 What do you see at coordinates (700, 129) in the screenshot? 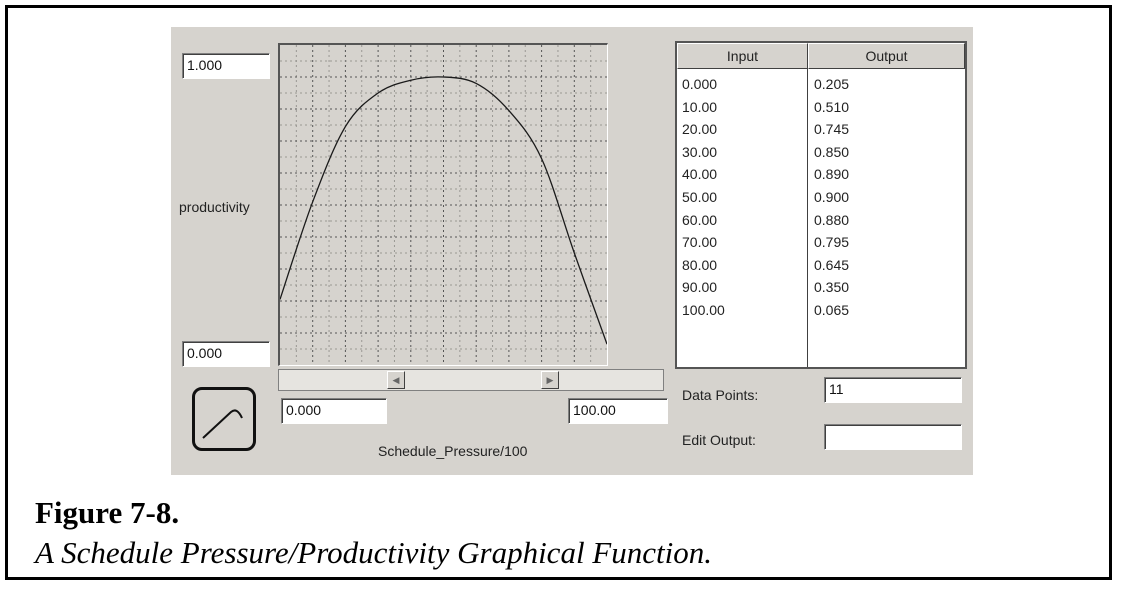
I see `input-cell: 20.00` at bounding box center [700, 129].